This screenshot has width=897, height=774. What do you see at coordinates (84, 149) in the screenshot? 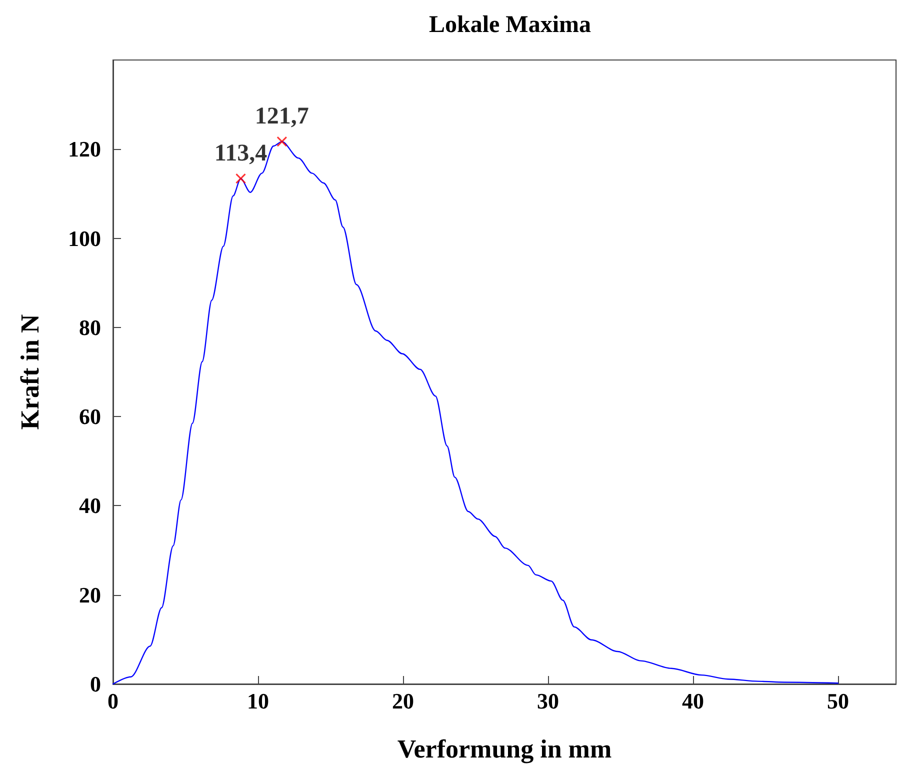
I see `y-tick-label: 120` at bounding box center [84, 149].